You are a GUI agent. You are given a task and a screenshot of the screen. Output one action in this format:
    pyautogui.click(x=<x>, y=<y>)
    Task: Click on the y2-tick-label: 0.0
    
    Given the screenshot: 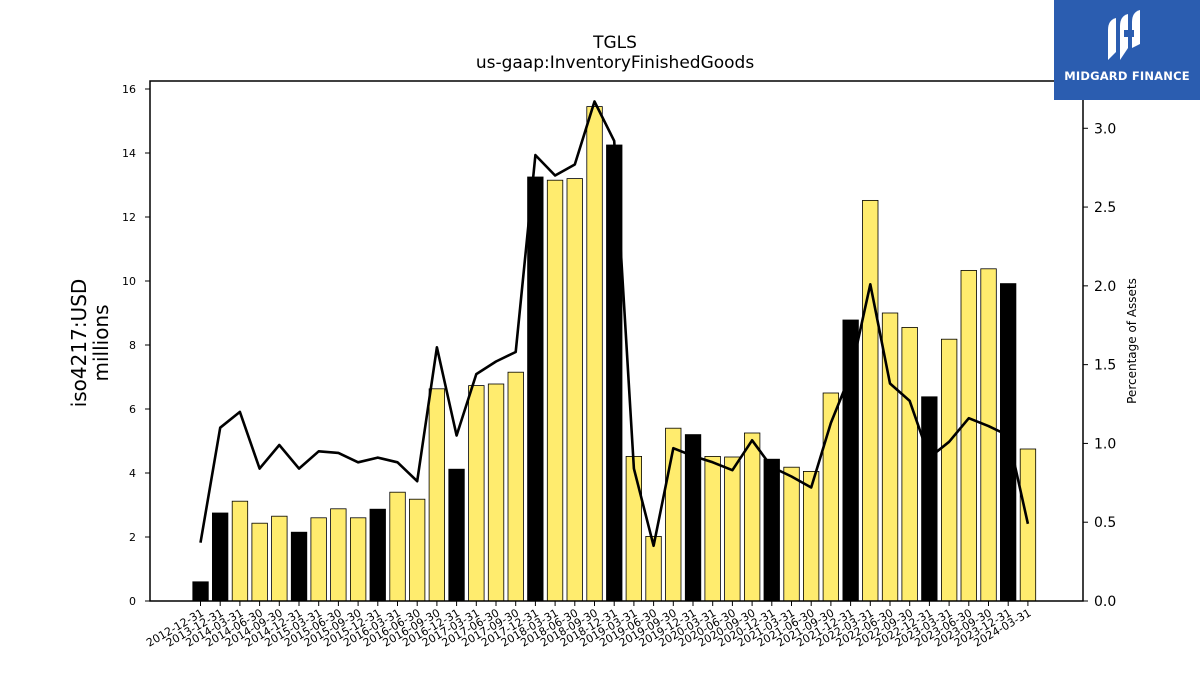 What is the action you would take?
    pyautogui.click(x=1105, y=602)
    